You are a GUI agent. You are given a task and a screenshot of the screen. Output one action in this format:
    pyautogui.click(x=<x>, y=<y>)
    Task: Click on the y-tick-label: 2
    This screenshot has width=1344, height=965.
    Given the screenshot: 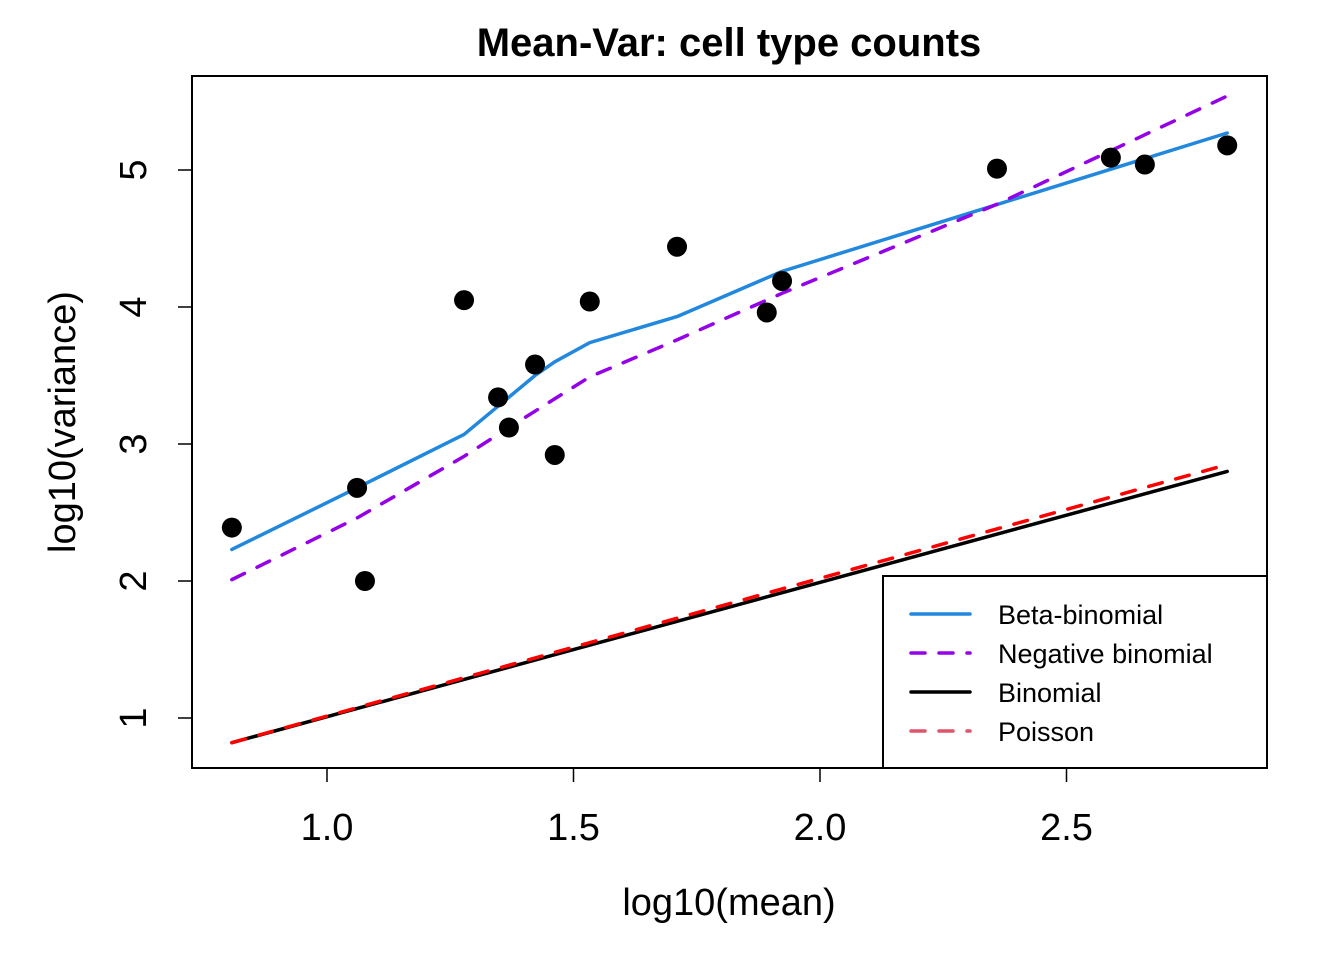 What is the action you would take?
    pyautogui.click(x=134, y=580)
    